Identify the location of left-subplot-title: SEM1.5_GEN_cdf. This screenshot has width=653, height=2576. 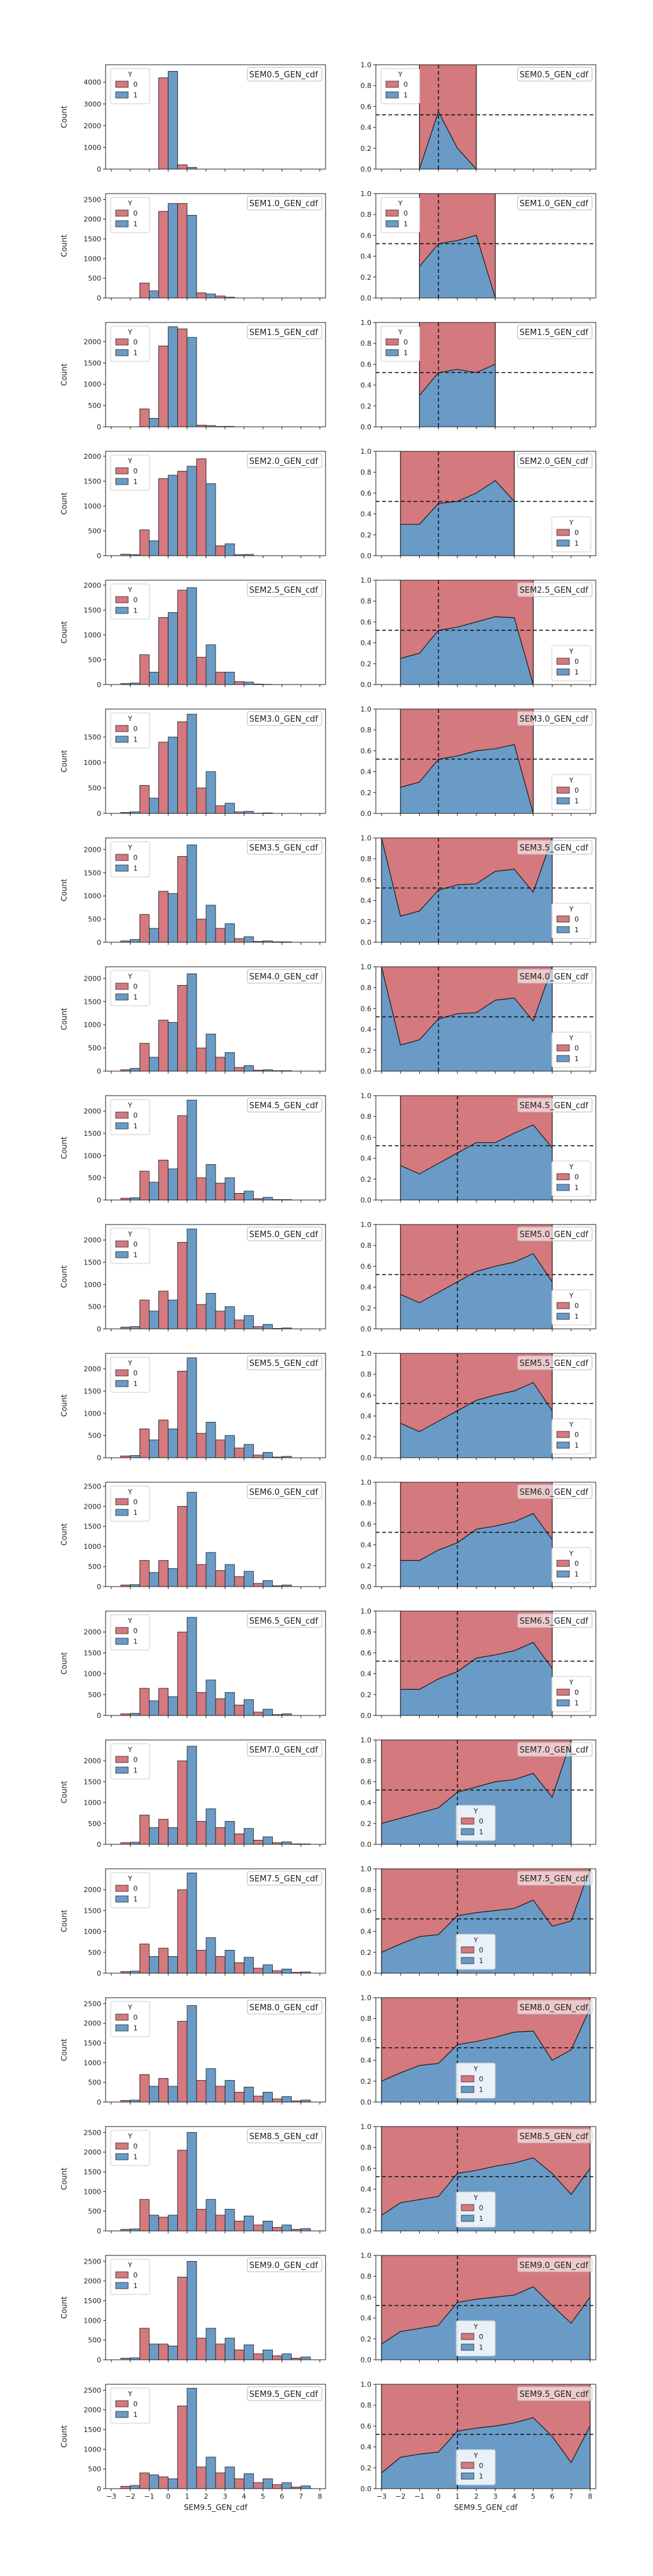
(285, 333).